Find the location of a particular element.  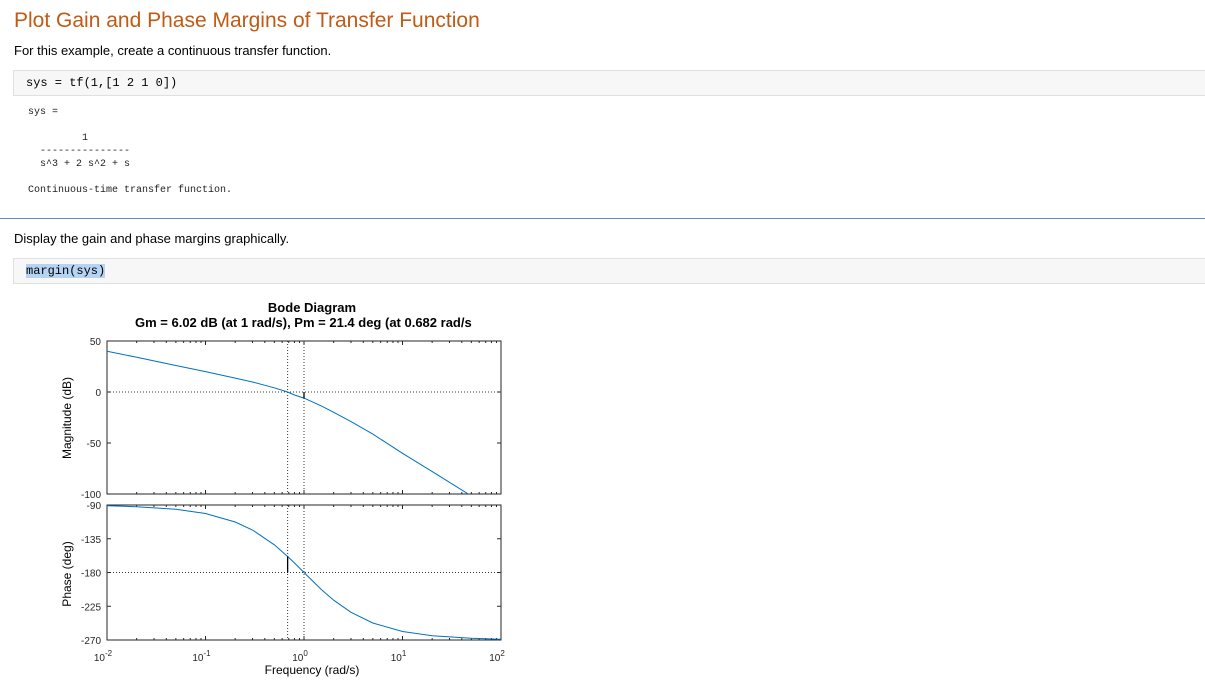

output-fraction-bar: --------------- is located at coordinates (85, 151).